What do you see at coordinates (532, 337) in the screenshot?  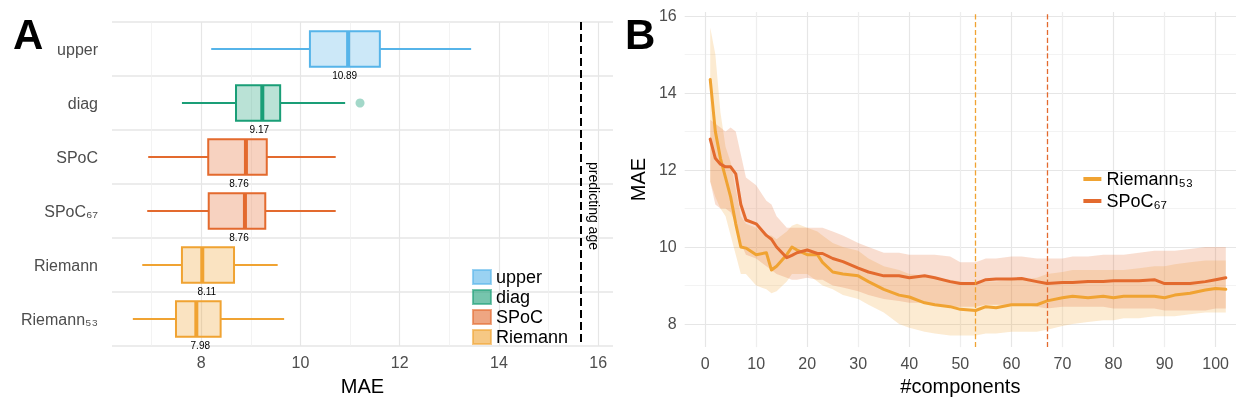 I see `legend-label: Riemann` at bounding box center [532, 337].